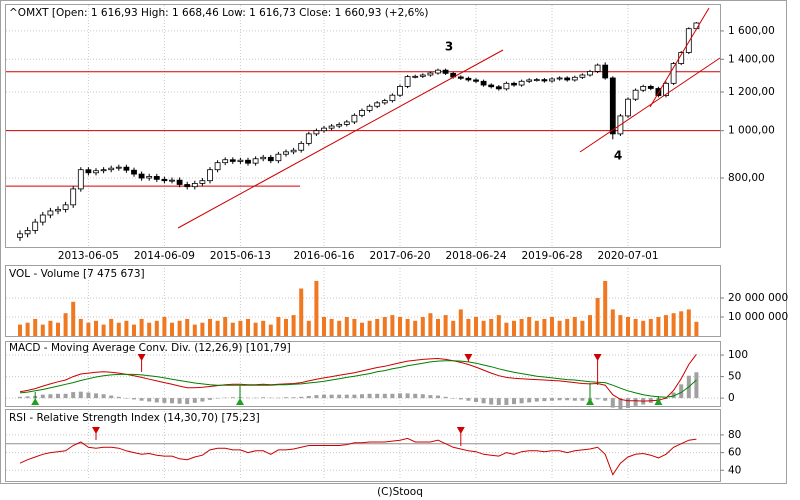 Image resolution: width=800 pixels, height=500 pixels. I want to click on x-tick-label: 2019-06-28, so click(551, 256).